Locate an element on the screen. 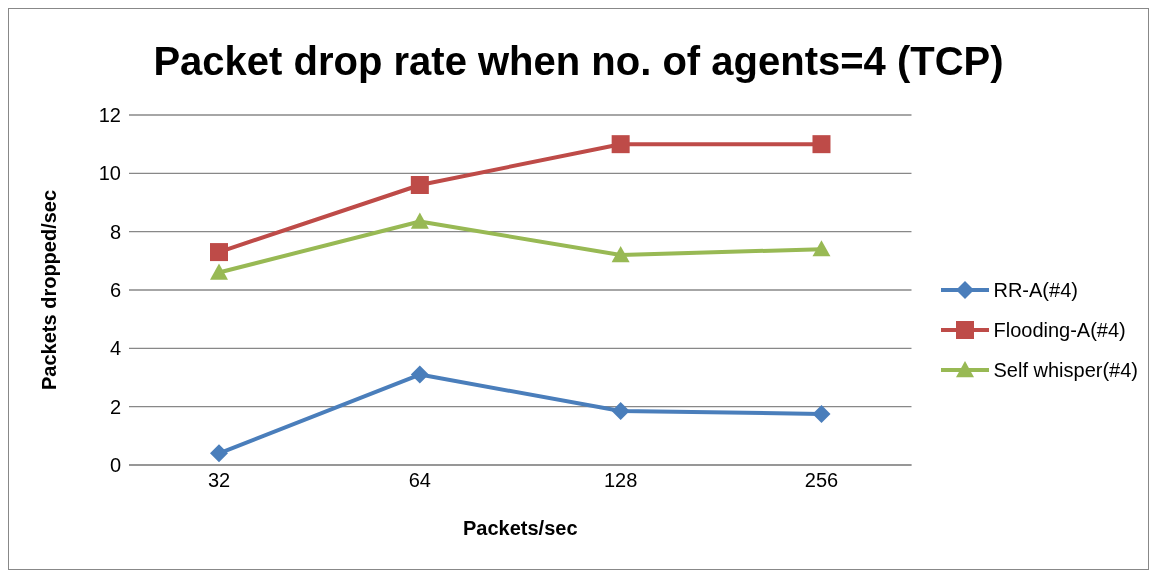 This screenshot has width=1157, height=578. legend-label: RR-A(#4) is located at coordinates (1035, 290).